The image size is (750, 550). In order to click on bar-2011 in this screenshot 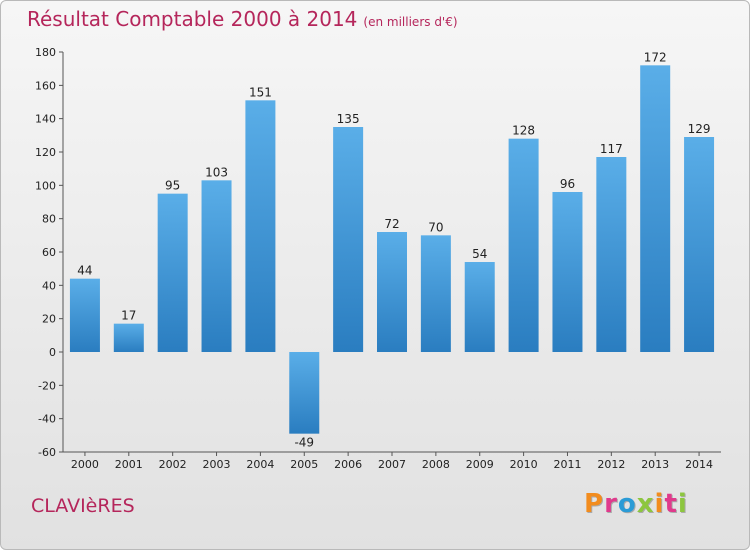, I will do `click(567, 272)`.